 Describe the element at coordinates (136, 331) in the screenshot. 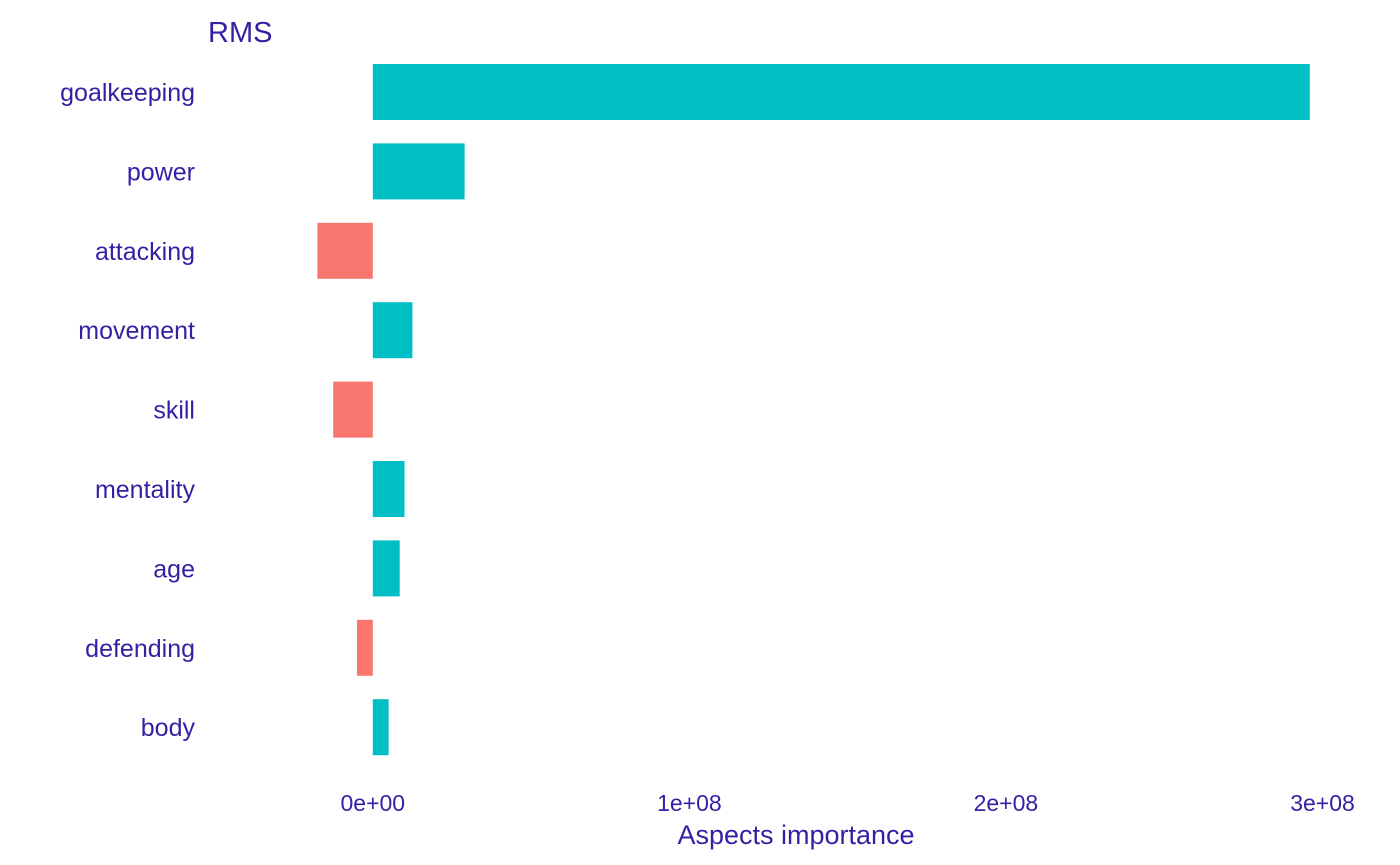

I see `category-label-movement: movement` at that location.